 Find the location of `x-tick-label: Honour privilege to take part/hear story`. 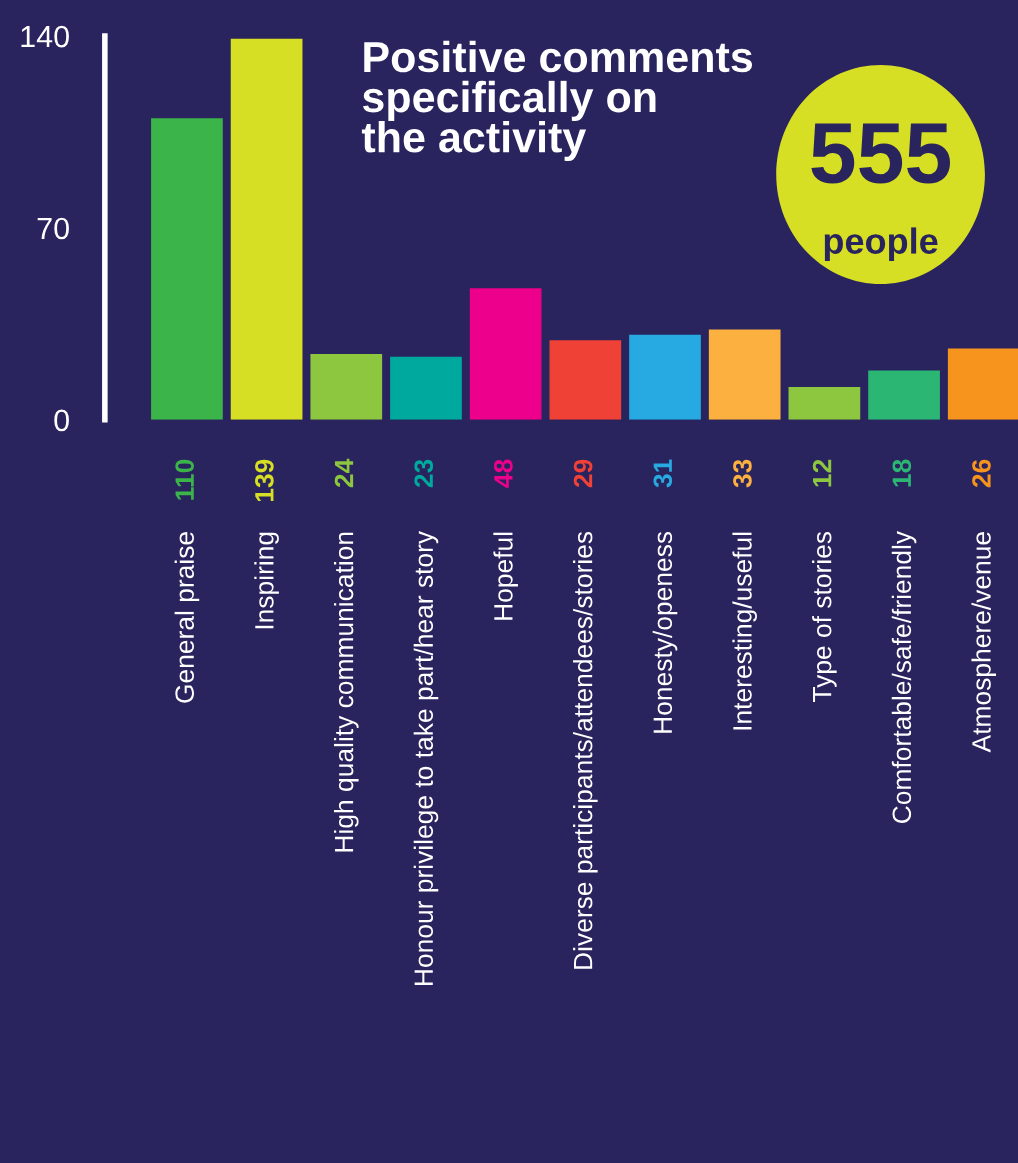

x-tick-label: Honour privilege to take part/hear story is located at coordinates (426, 757).